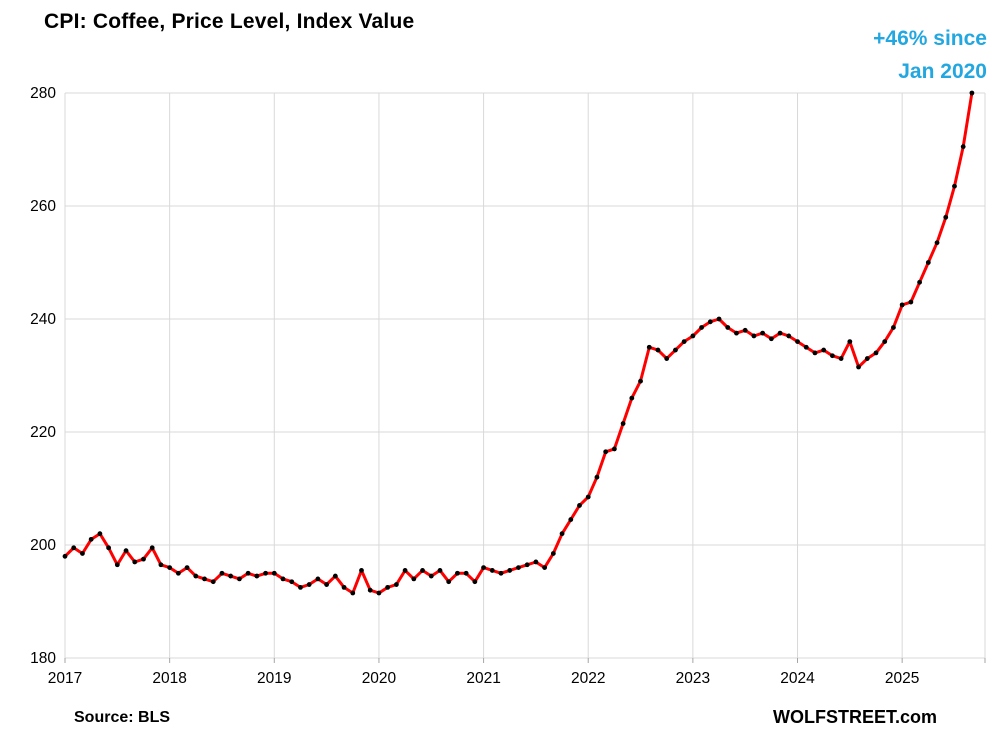 Image resolution: width=1007 pixels, height=753 pixels. I want to click on y-tick-label: 280, so click(43, 93).